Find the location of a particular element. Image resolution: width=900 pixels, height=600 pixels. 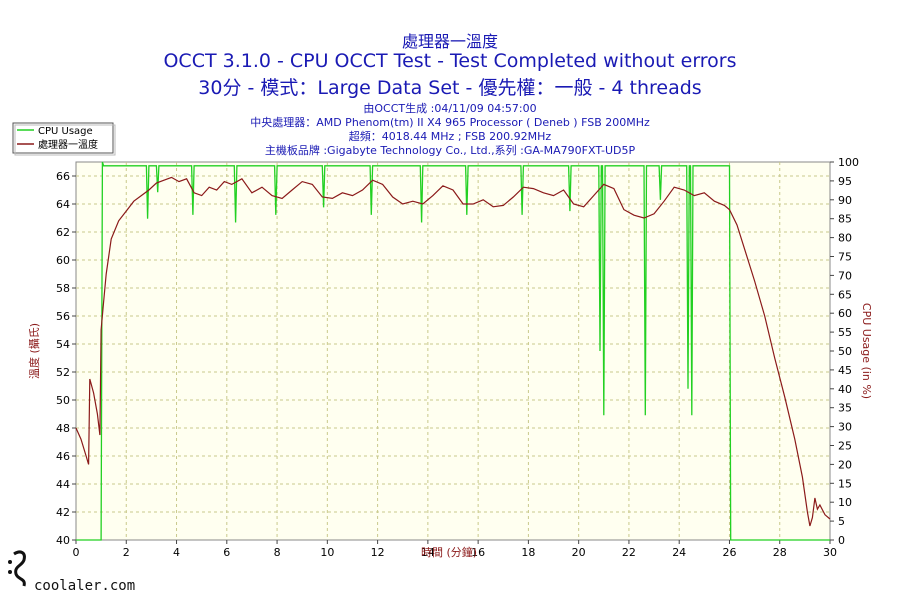

chart-title: 處理器一溫度 is located at coordinates (449, 41).